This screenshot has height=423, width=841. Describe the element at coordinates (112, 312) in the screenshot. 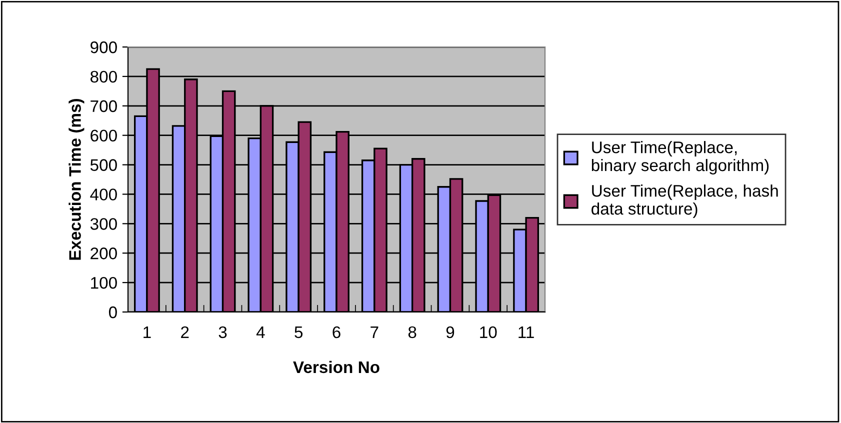

I see `y-tick-label: 0` at that location.